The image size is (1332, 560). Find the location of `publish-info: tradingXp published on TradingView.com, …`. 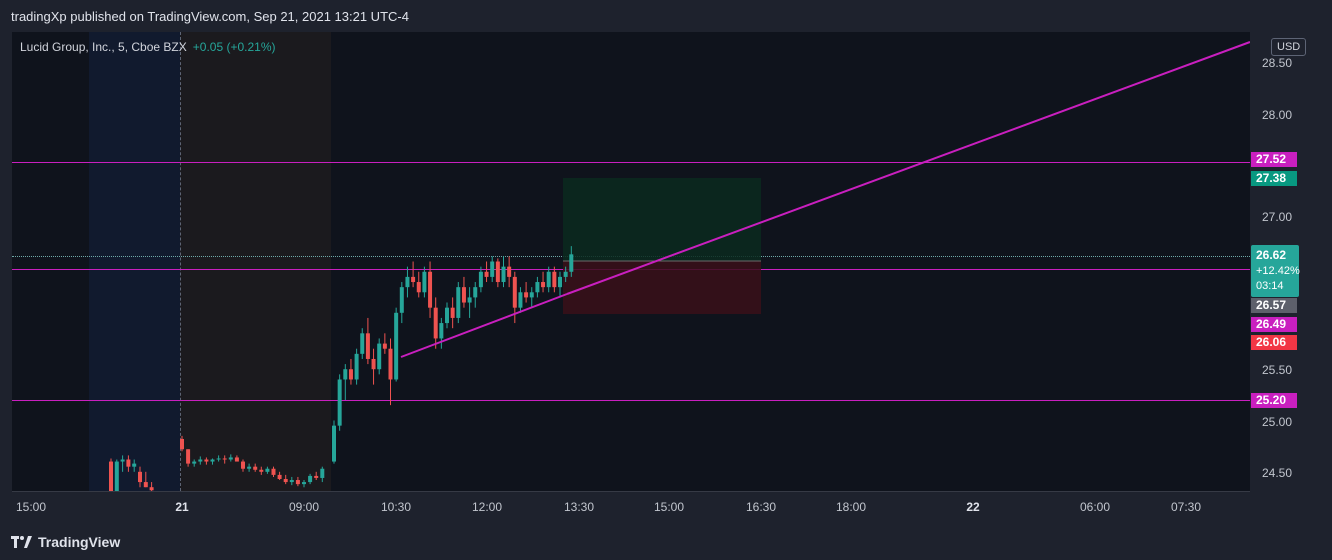

publish-info: tradingXp published on TradingView.com, … is located at coordinates (210, 16).